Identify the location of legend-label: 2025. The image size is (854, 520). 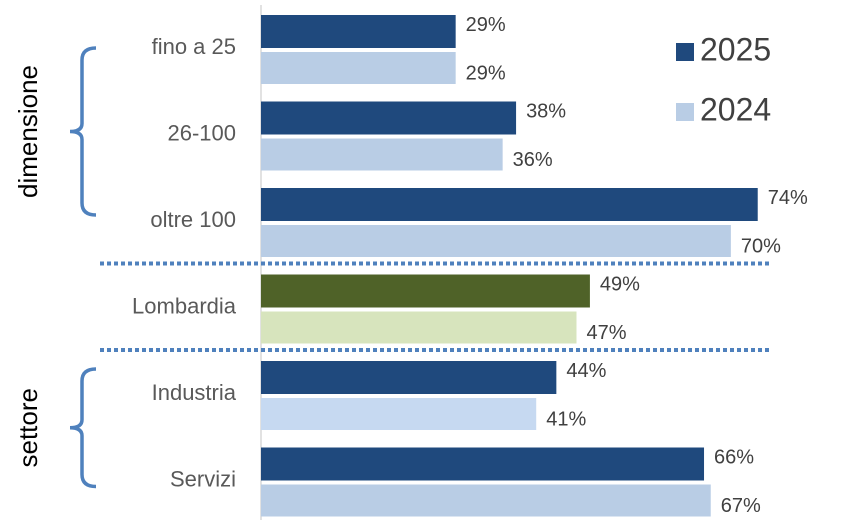
(735, 49).